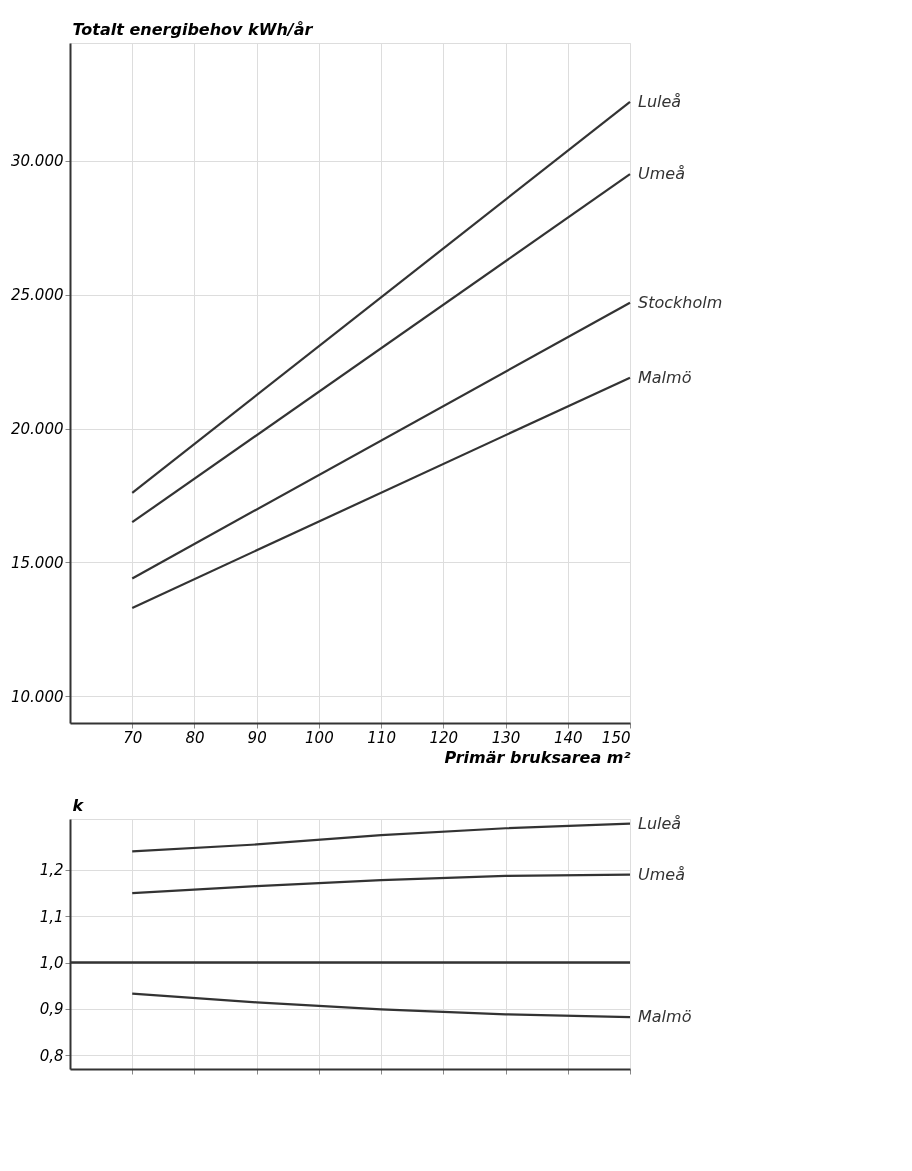 The height and width of the screenshot is (1171, 912). What do you see at coordinates (37, 295) in the screenshot?
I see `y-tick-label: 25.000` at bounding box center [37, 295].